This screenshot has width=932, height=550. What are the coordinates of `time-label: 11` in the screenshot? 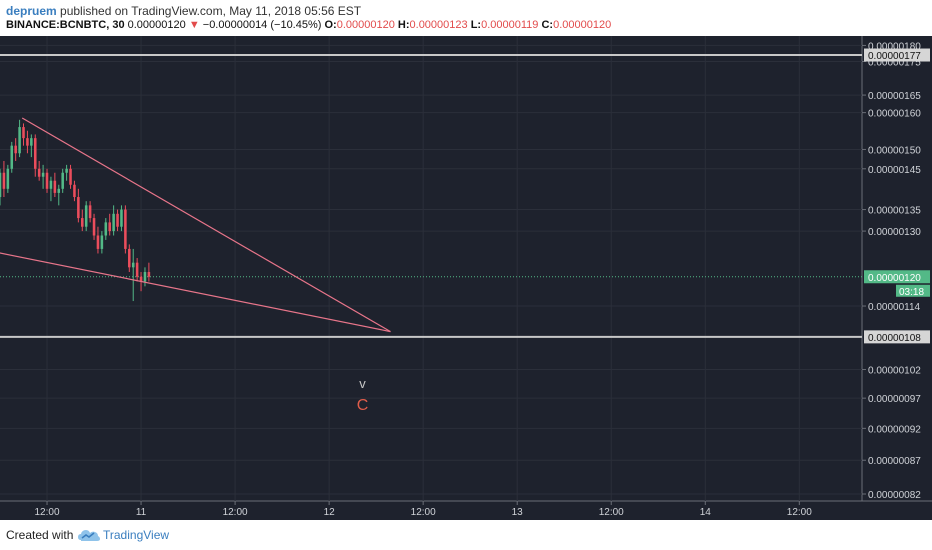 It's located at (141, 512).